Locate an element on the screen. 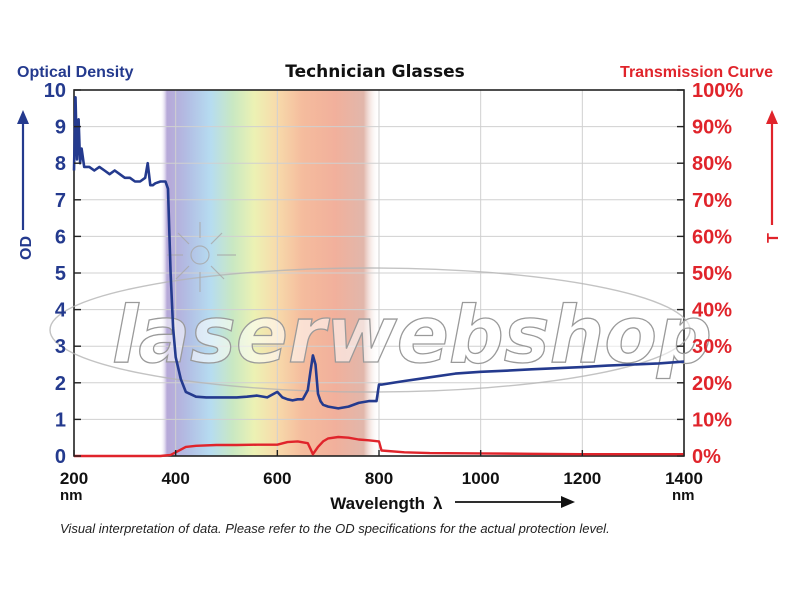 The image size is (800, 600). right-tick-label: 100% is located at coordinates (717, 91).